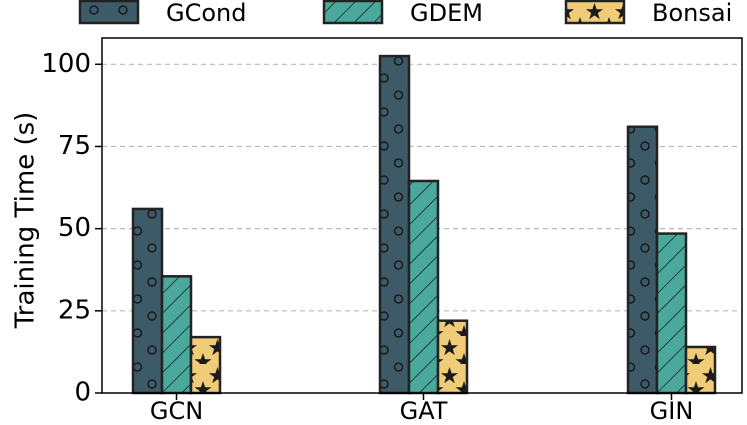 The height and width of the screenshot is (425, 747). What do you see at coordinates (446, 13) in the screenshot?
I see `legend-label-gdem: GDEM` at bounding box center [446, 13].